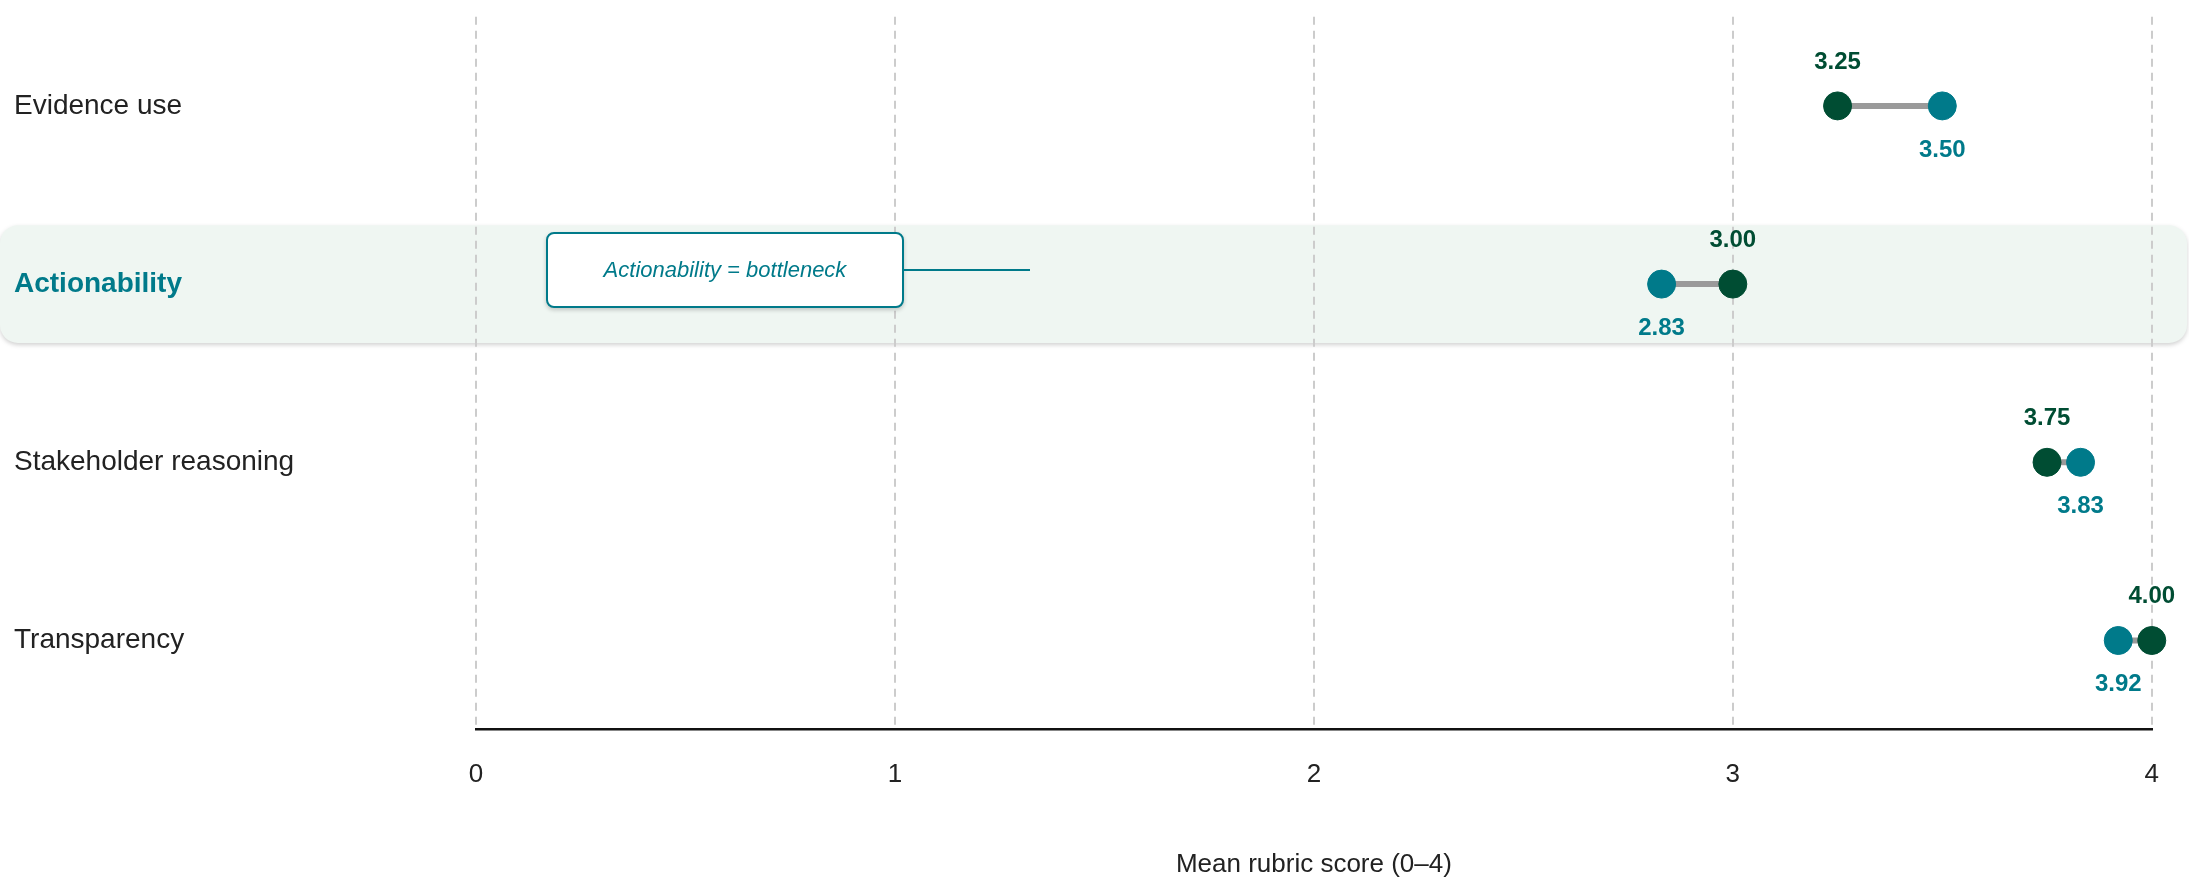 The height and width of the screenshot is (884, 2189). I want to click on x-tick-label: 4, so click(2151, 773).